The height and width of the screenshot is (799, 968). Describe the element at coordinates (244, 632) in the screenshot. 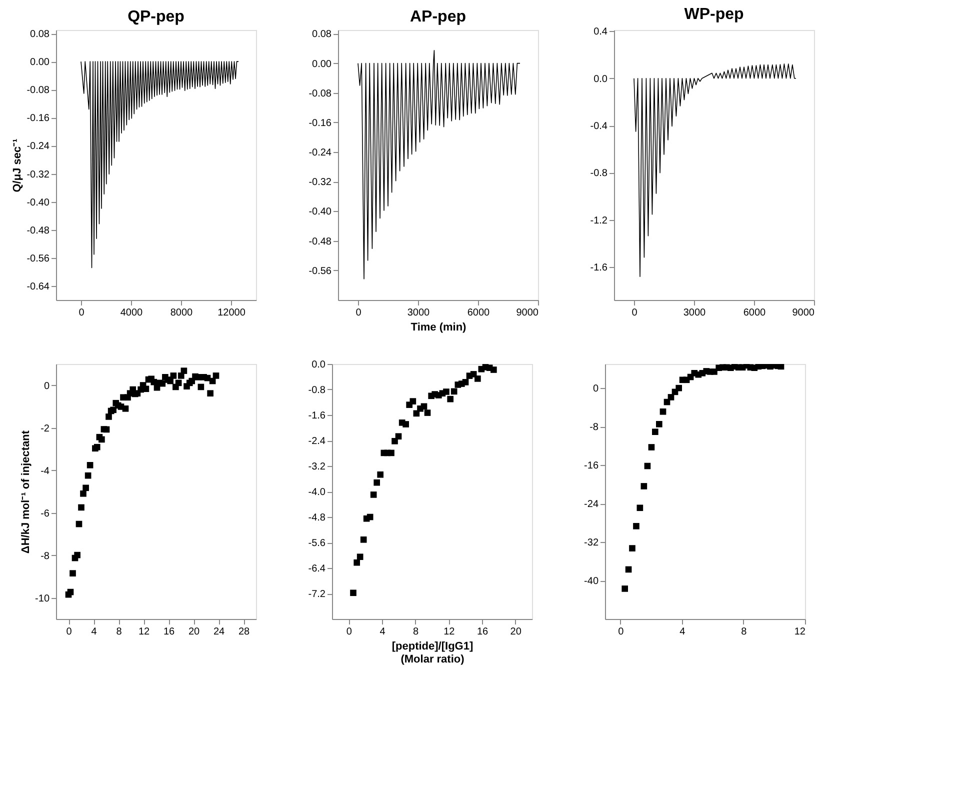

I see `x-tick-label: 28` at that location.